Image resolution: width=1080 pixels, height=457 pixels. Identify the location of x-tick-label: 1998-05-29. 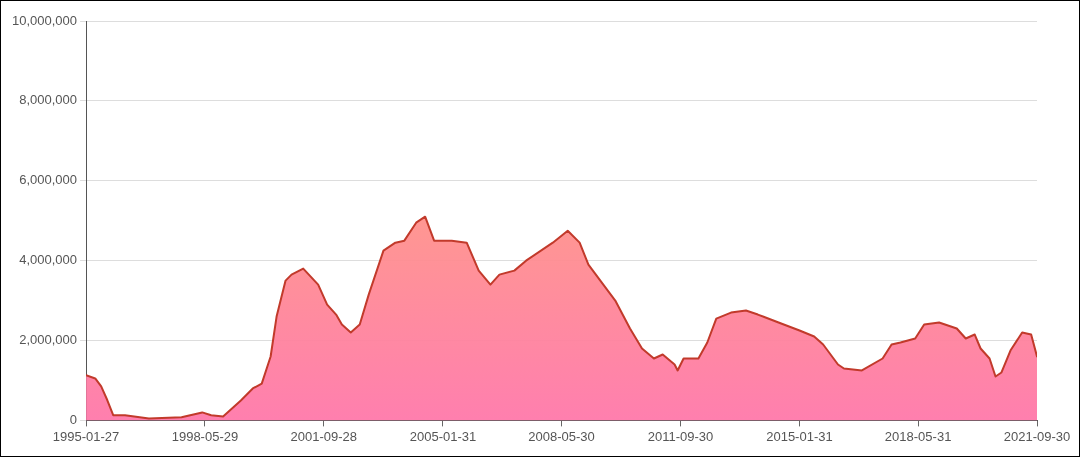
(205, 436).